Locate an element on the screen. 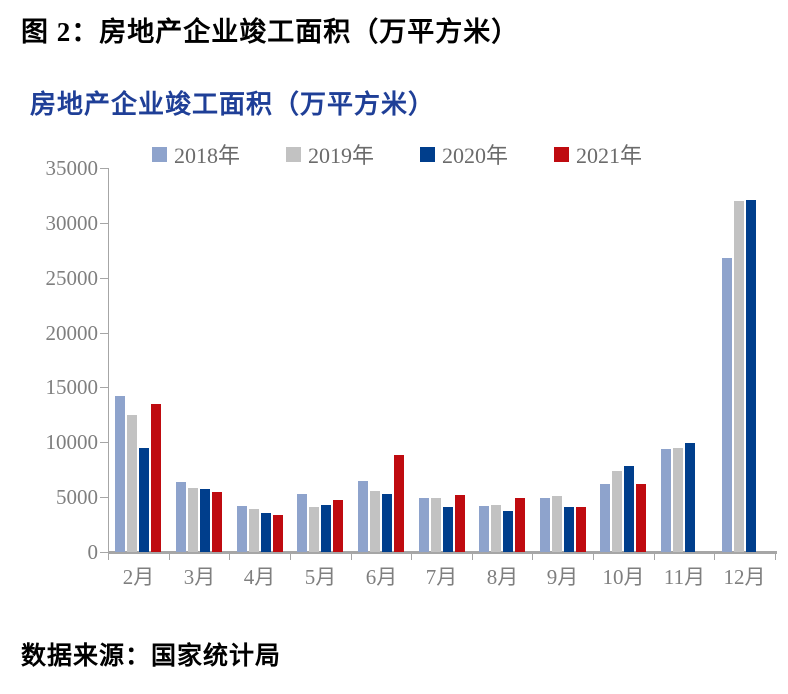  y-tick-label: 5000 is located at coordinates (77, 497).